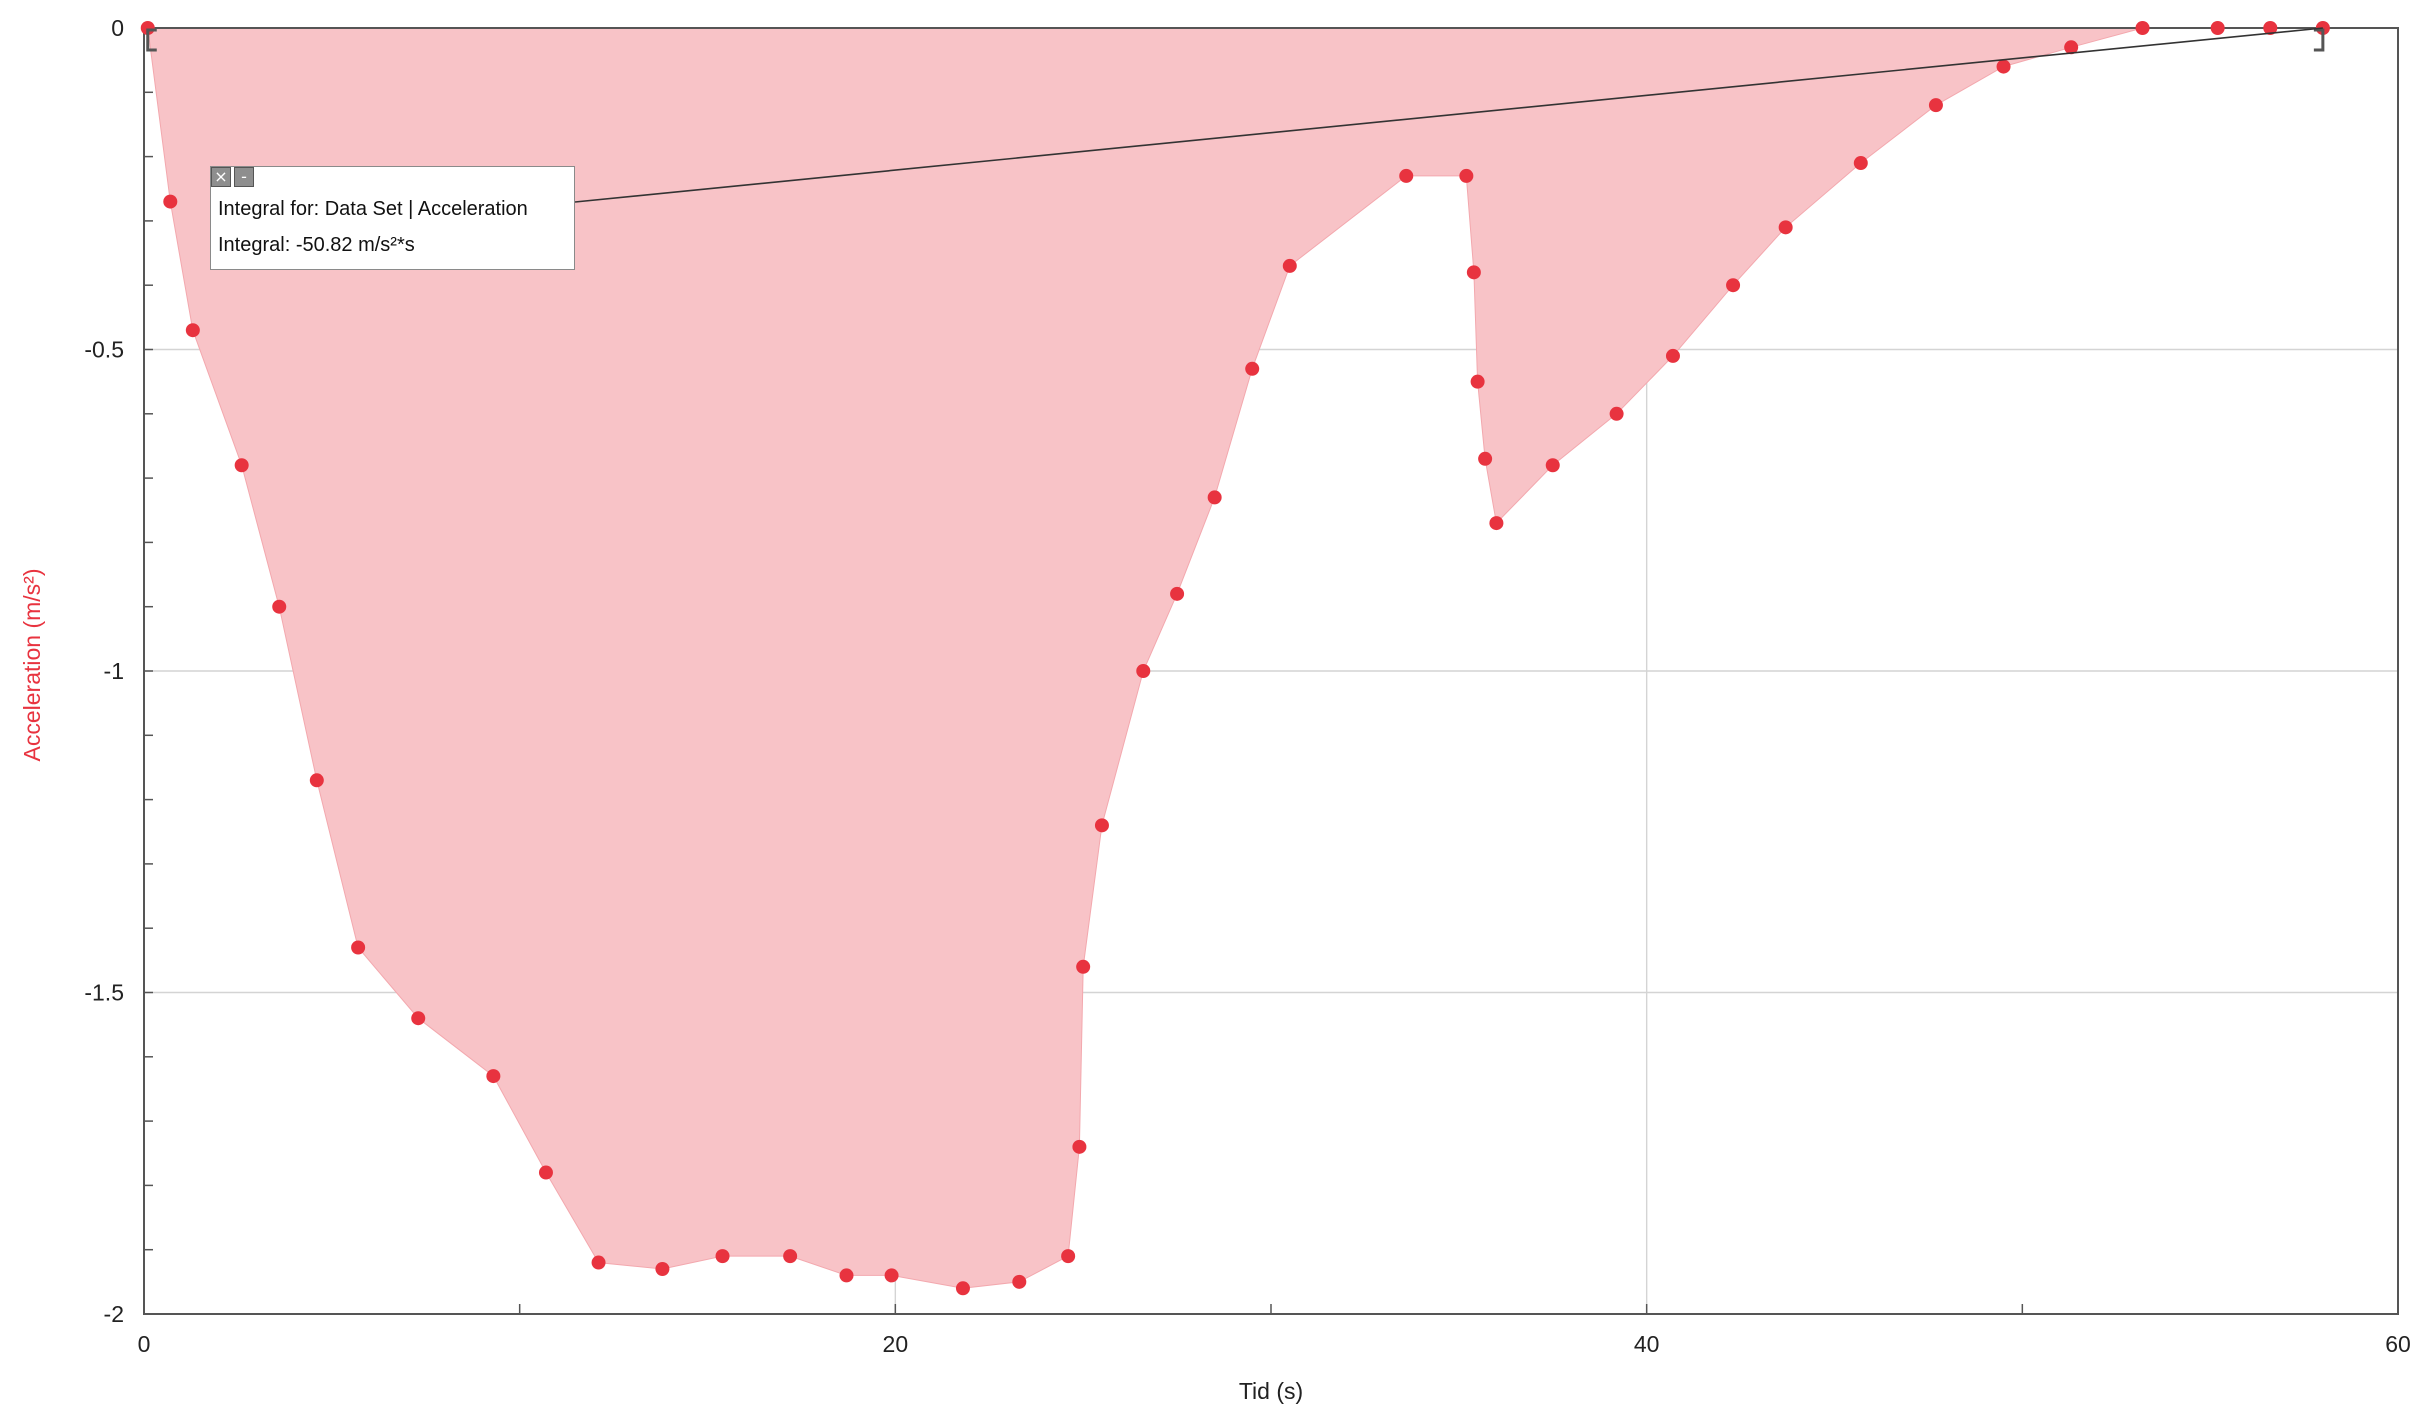 This screenshot has height=1412, width=2426. What do you see at coordinates (104, 993) in the screenshot?
I see `y-tick-label: -1.5` at bounding box center [104, 993].